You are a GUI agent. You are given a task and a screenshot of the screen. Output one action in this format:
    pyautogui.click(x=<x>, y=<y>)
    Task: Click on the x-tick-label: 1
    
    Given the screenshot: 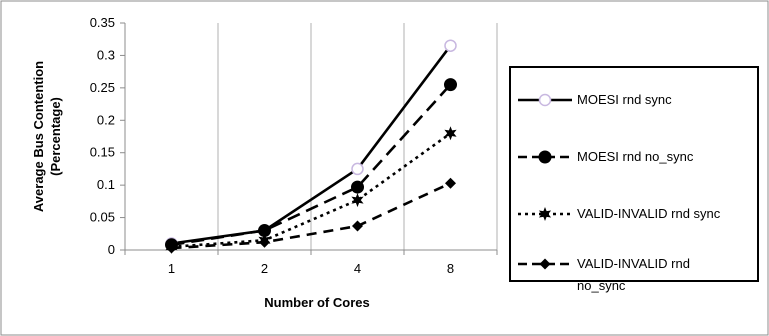 What is the action you would take?
    pyautogui.click(x=171, y=268)
    